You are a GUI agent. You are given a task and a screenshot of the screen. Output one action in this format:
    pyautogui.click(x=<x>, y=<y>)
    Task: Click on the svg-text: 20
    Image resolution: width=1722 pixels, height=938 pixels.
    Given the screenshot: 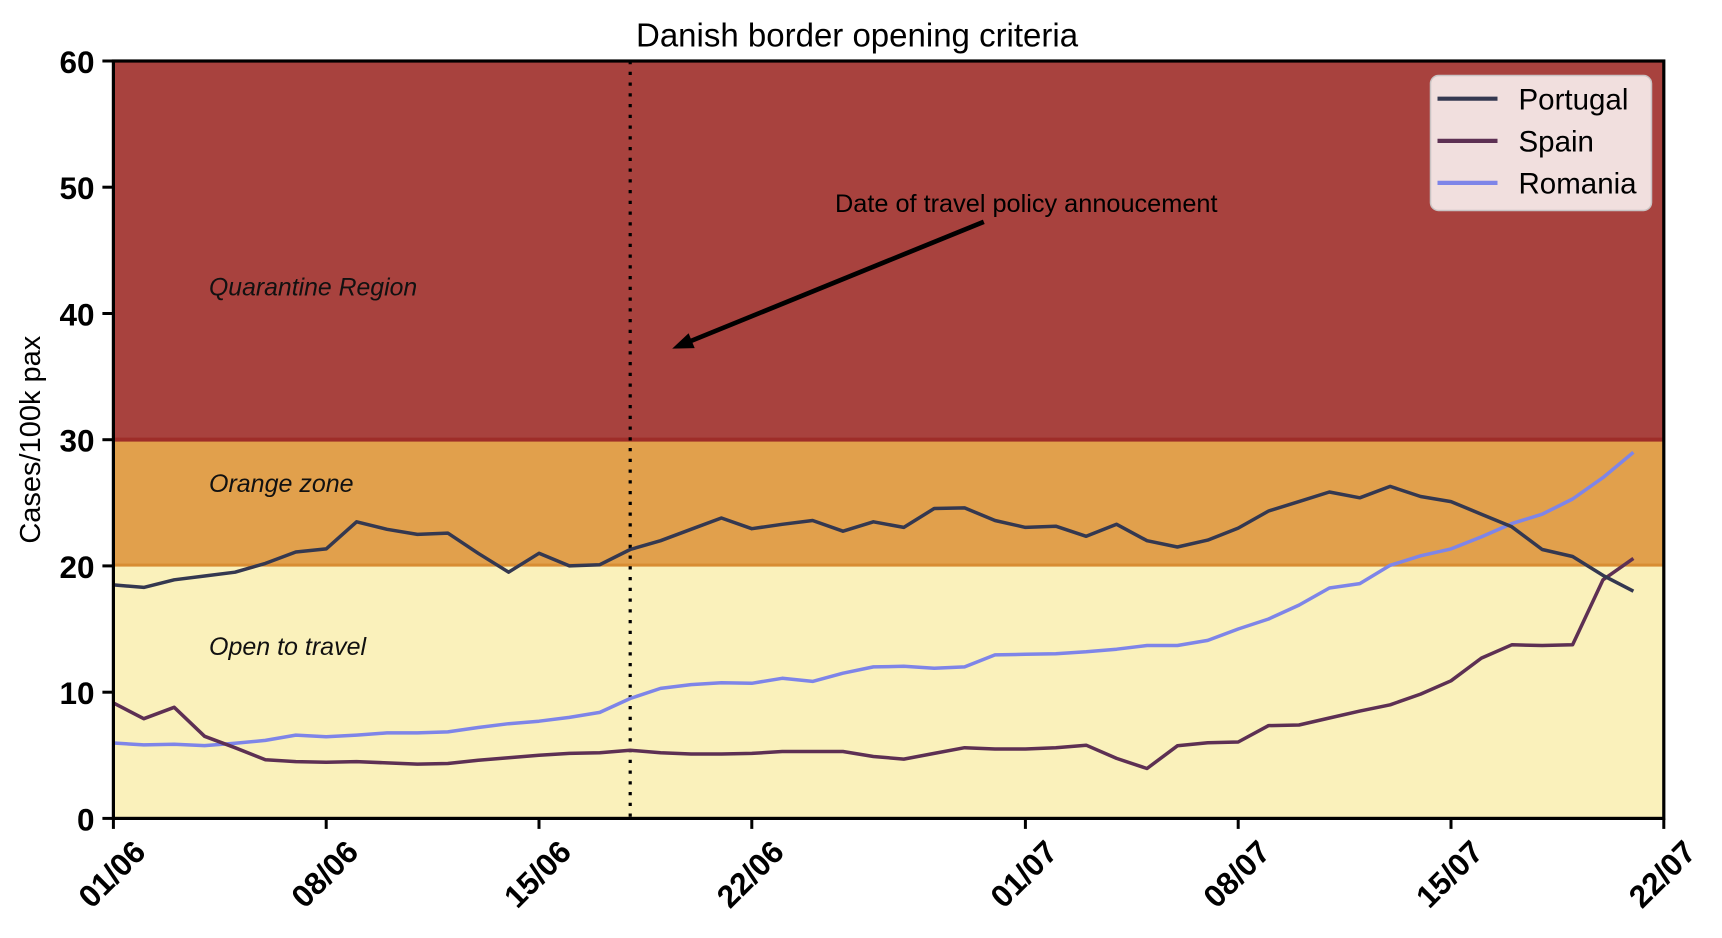 What is the action you would take?
    pyautogui.click(x=76, y=567)
    